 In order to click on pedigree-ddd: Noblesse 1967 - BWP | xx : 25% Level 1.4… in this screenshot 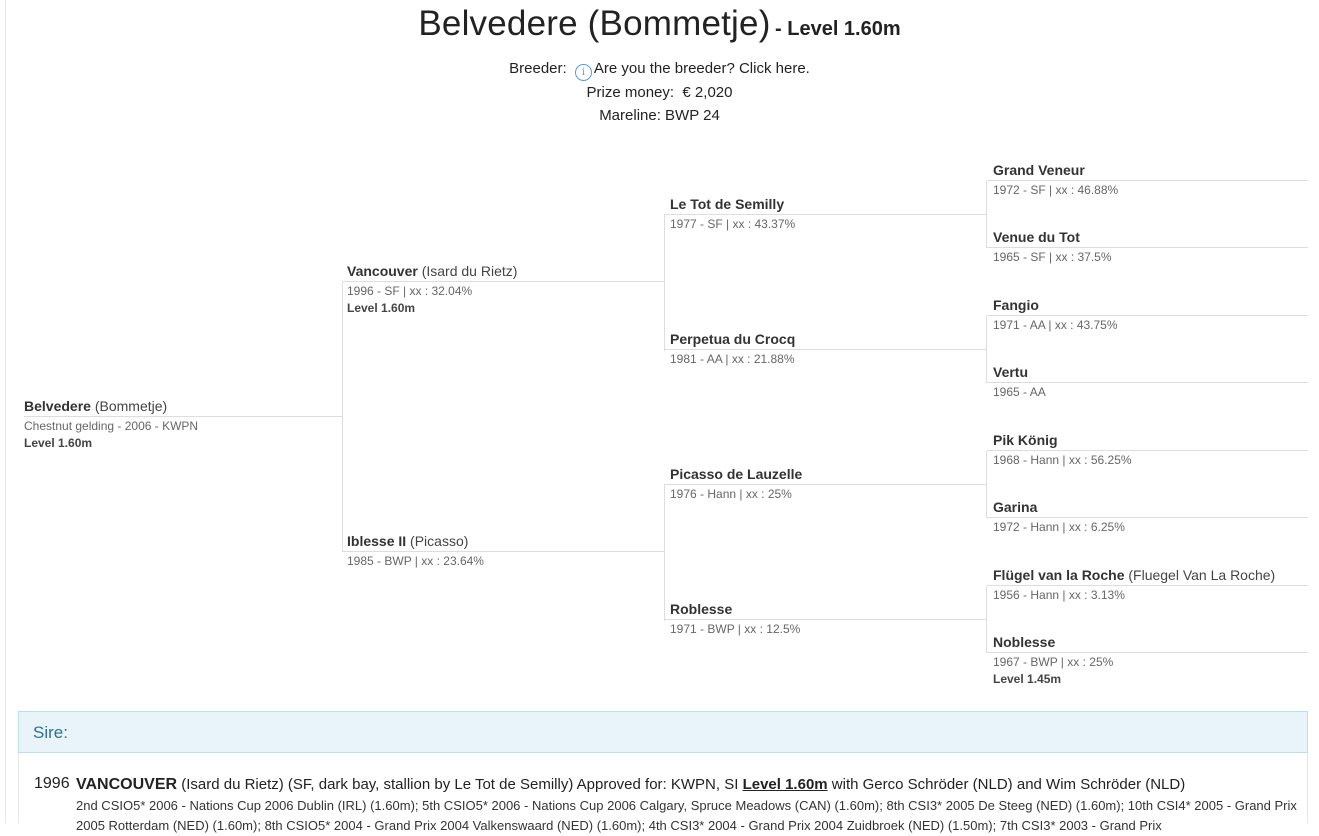, I will do `click(1147, 660)`.